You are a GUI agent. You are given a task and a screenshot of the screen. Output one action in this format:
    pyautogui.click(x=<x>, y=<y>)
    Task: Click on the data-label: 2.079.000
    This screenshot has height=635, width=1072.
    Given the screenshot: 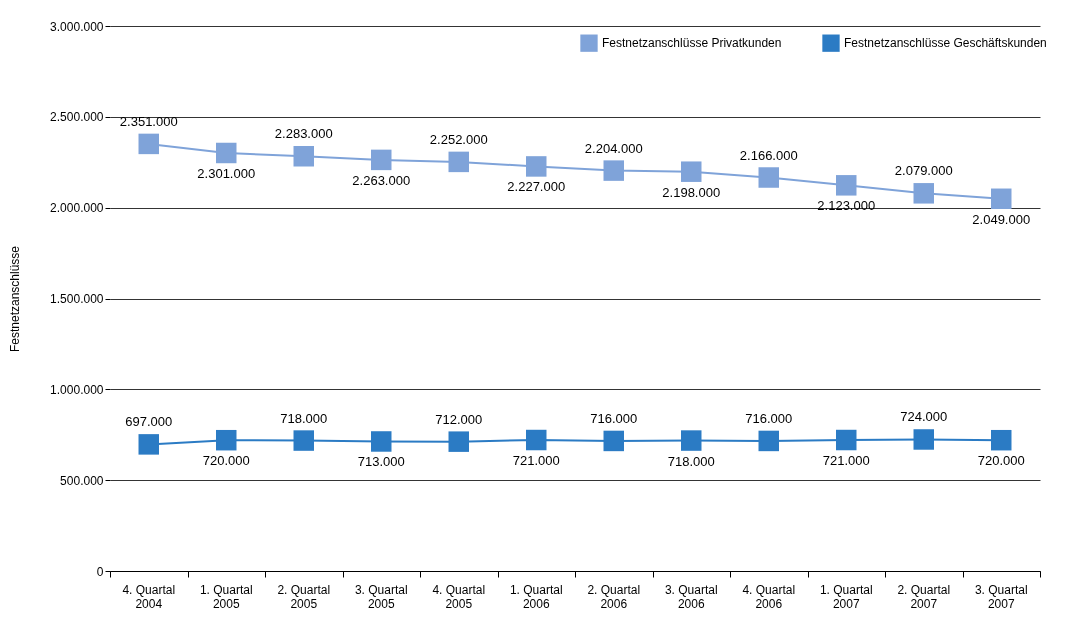 What is the action you would take?
    pyautogui.click(x=923, y=171)
    